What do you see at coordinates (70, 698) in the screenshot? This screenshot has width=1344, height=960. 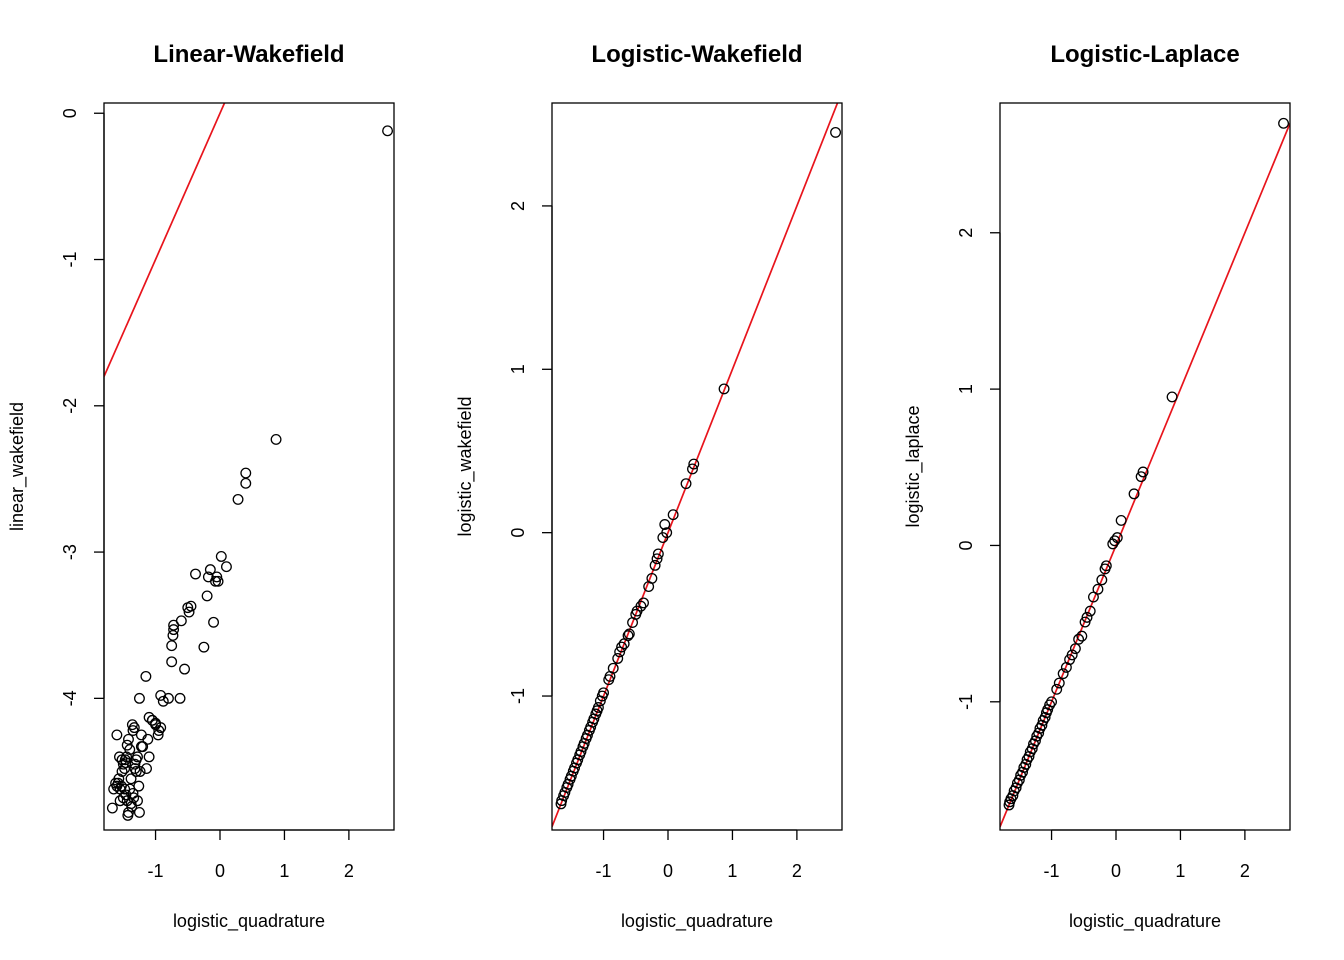 I see `y-tick-label: -4` at bounding box center [70, 698].